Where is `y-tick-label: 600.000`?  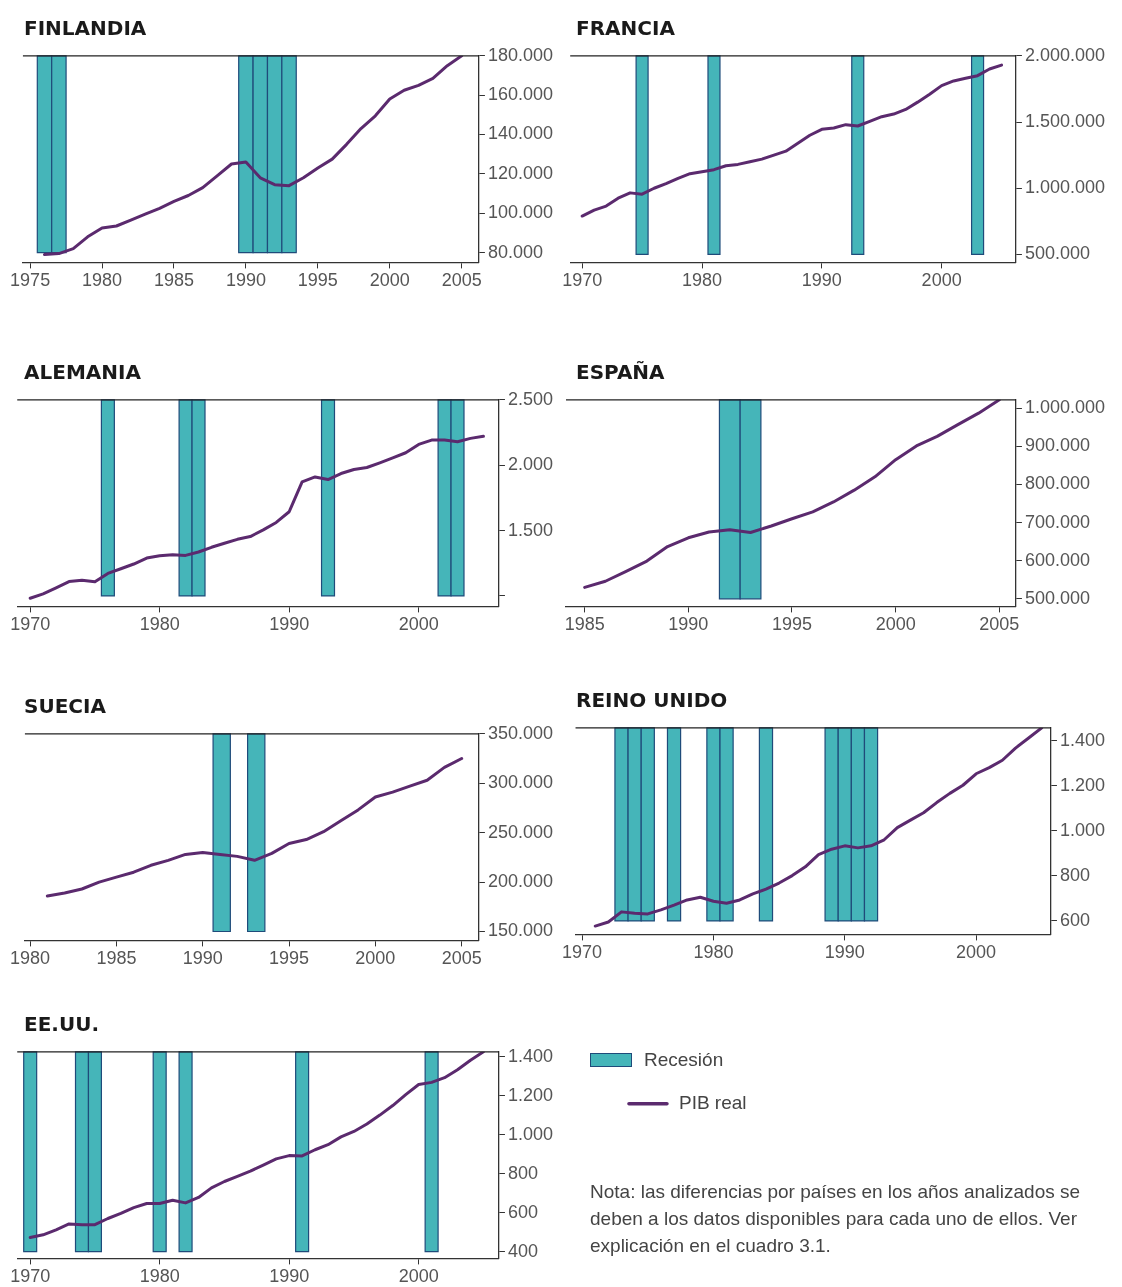 y-tick-label: 600.000 is located at coordinates (1057, 559).